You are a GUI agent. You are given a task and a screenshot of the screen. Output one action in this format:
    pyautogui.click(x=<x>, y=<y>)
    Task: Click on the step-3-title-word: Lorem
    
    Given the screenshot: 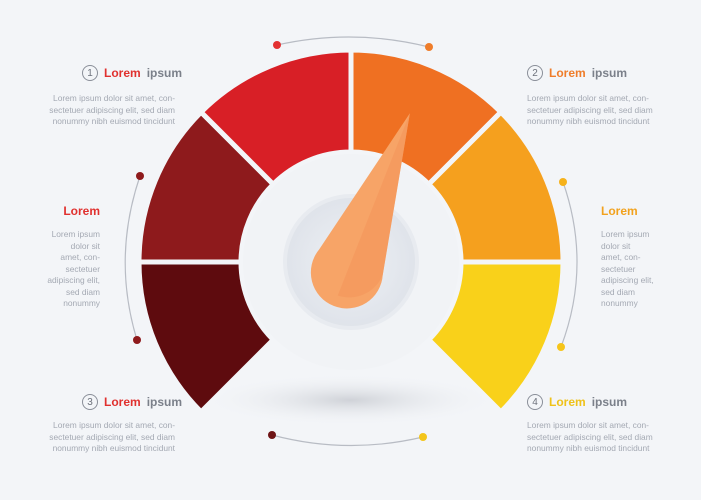 What is the action you would take?
    pyautogui.click(x=122, y=402)
    